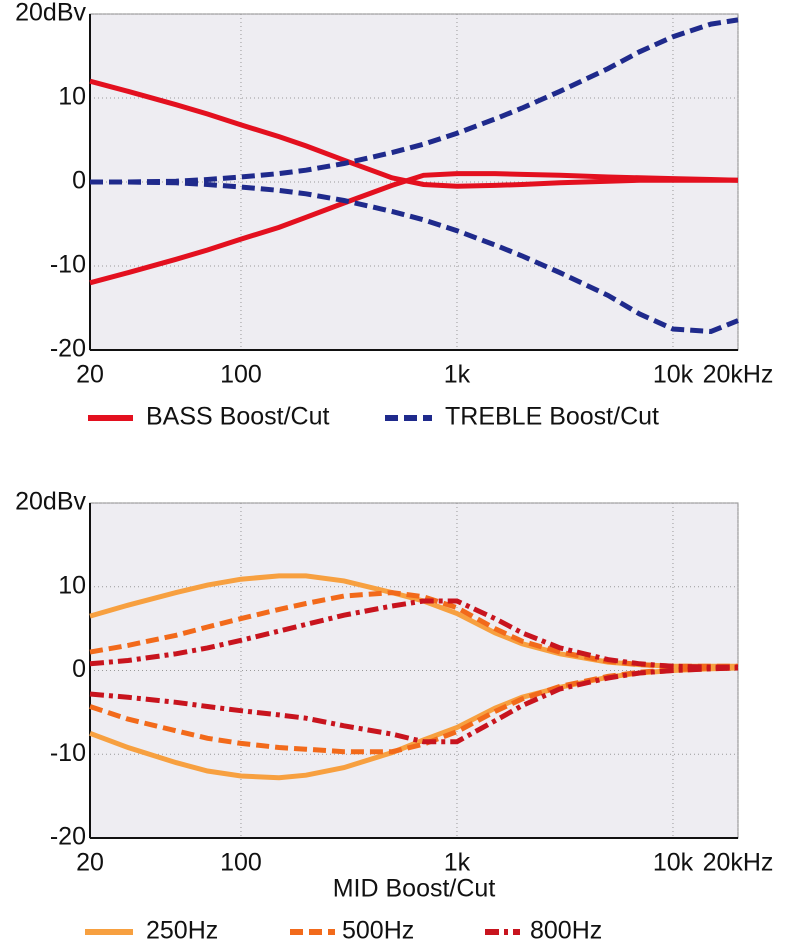 Image resolution: width=790 pixels, height=949 pixels. I want to click on legend-label: 250Hz, so click(182, 931).